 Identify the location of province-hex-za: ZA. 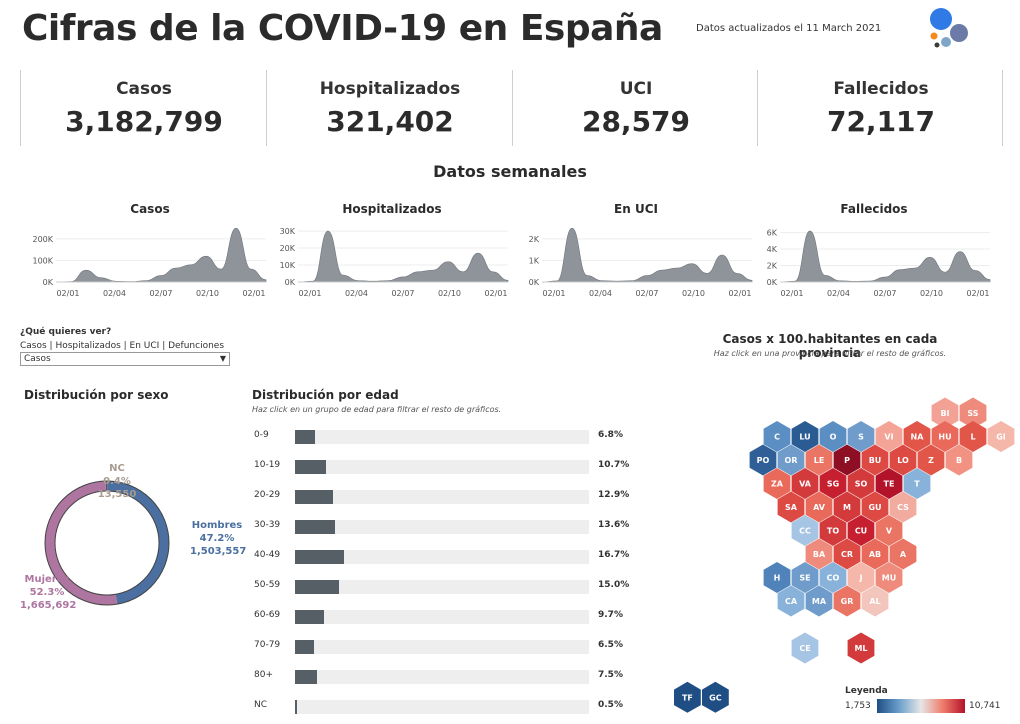
(777, 483).